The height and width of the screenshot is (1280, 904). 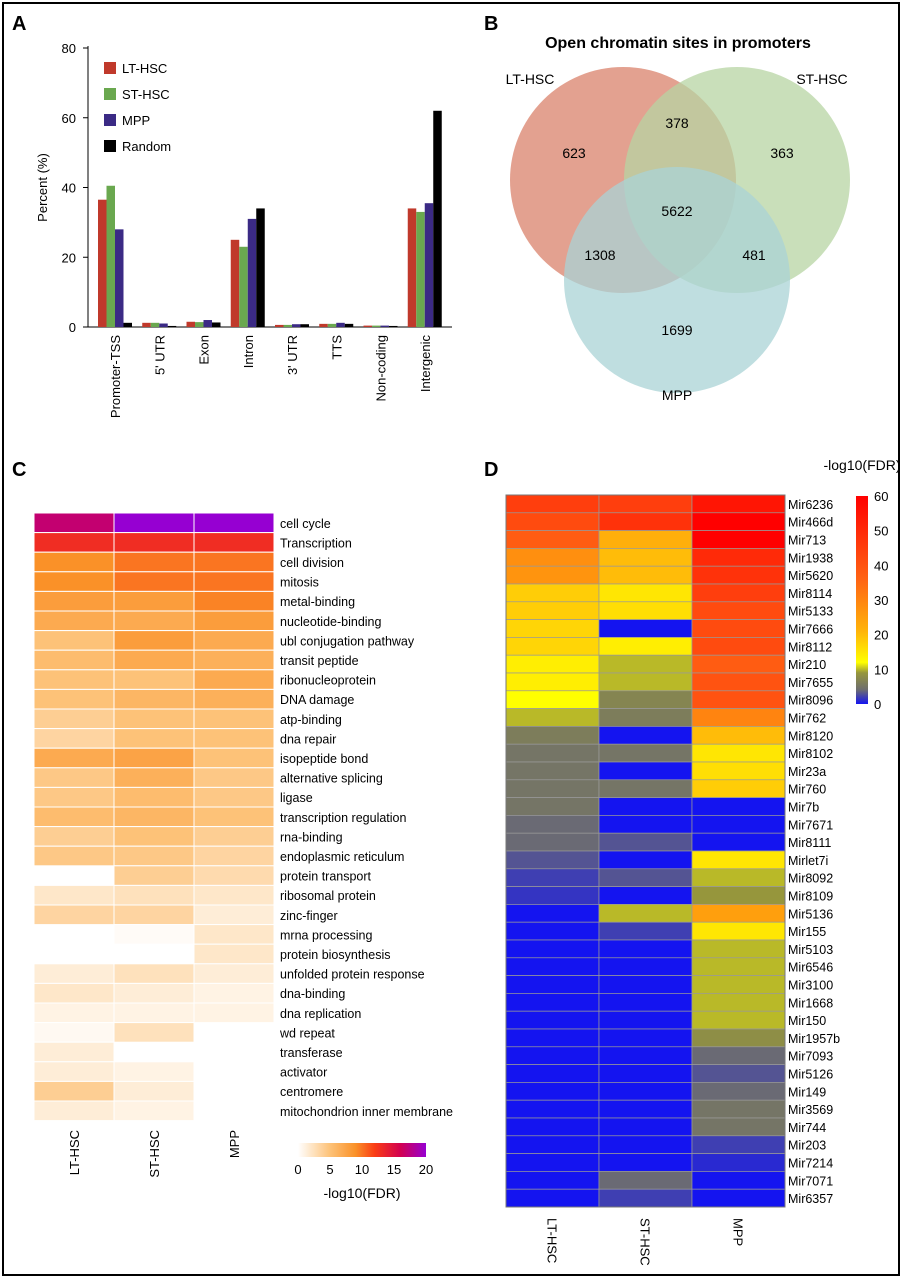 I want to click on legend-label: LT-HSC, so click(x=144, y=68).